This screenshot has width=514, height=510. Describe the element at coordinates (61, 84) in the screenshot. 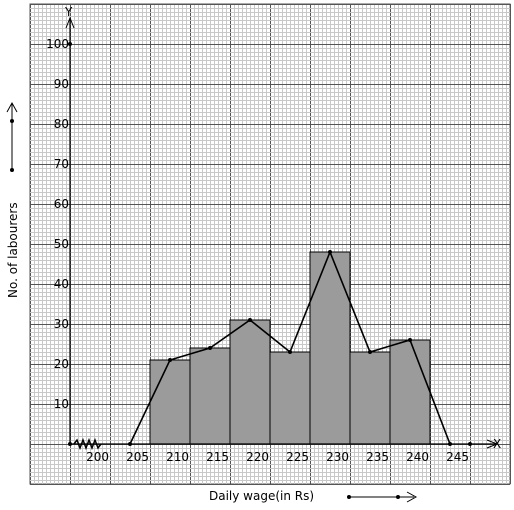

I see `y-tick-label: 90` at that location.